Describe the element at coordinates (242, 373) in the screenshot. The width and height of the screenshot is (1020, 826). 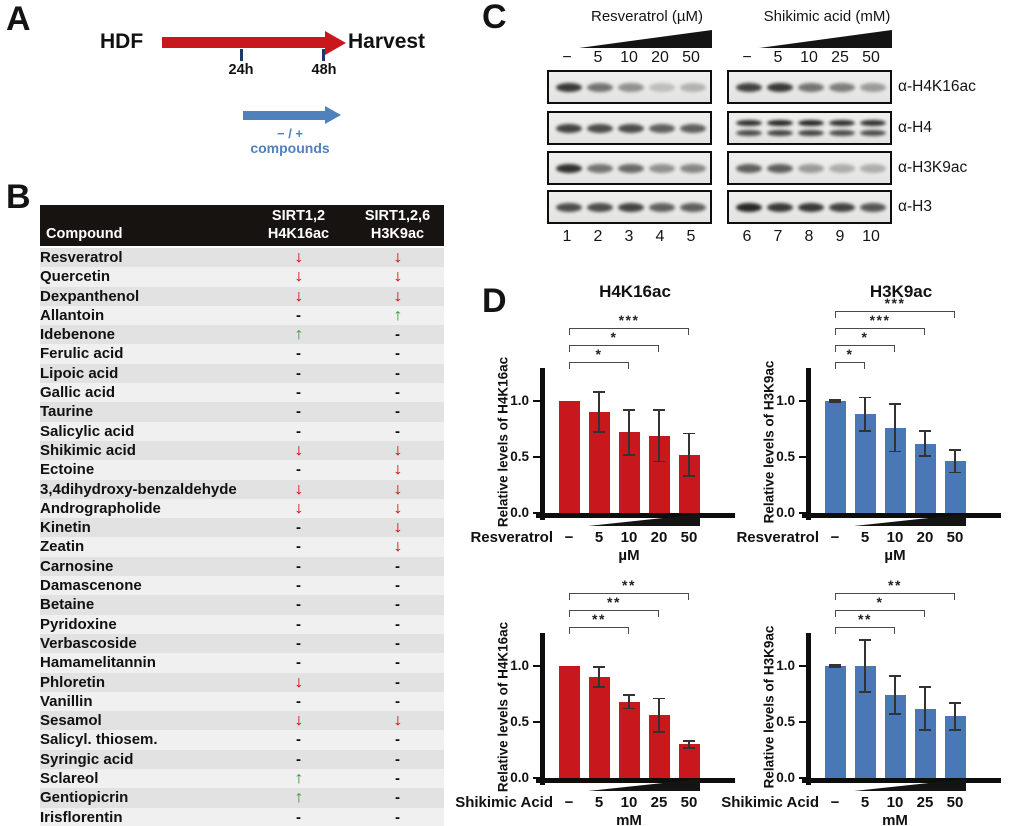
I see `table-row: Lipoic acid - -` at that location.